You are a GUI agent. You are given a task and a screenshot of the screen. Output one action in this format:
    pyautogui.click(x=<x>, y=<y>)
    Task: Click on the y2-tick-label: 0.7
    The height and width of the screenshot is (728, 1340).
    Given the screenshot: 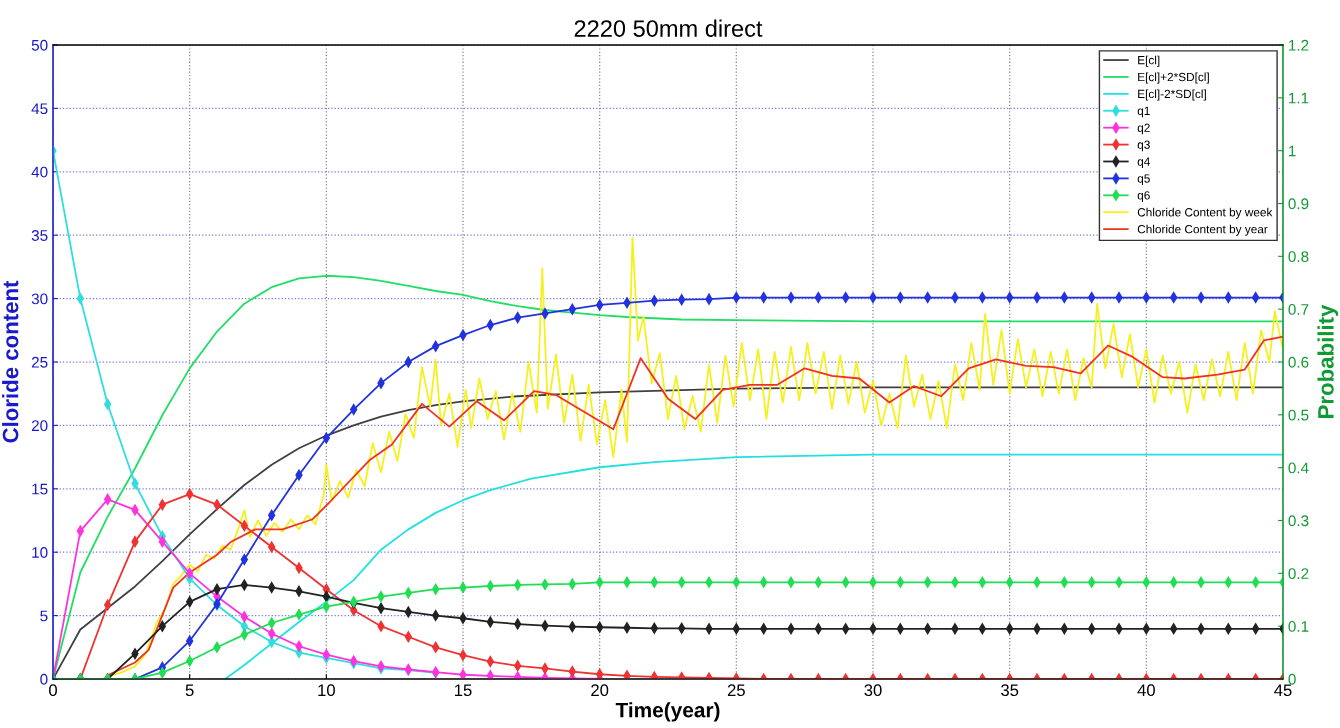 What is the action you would take?
    pyautogui.click(x=1298, y=309)
    